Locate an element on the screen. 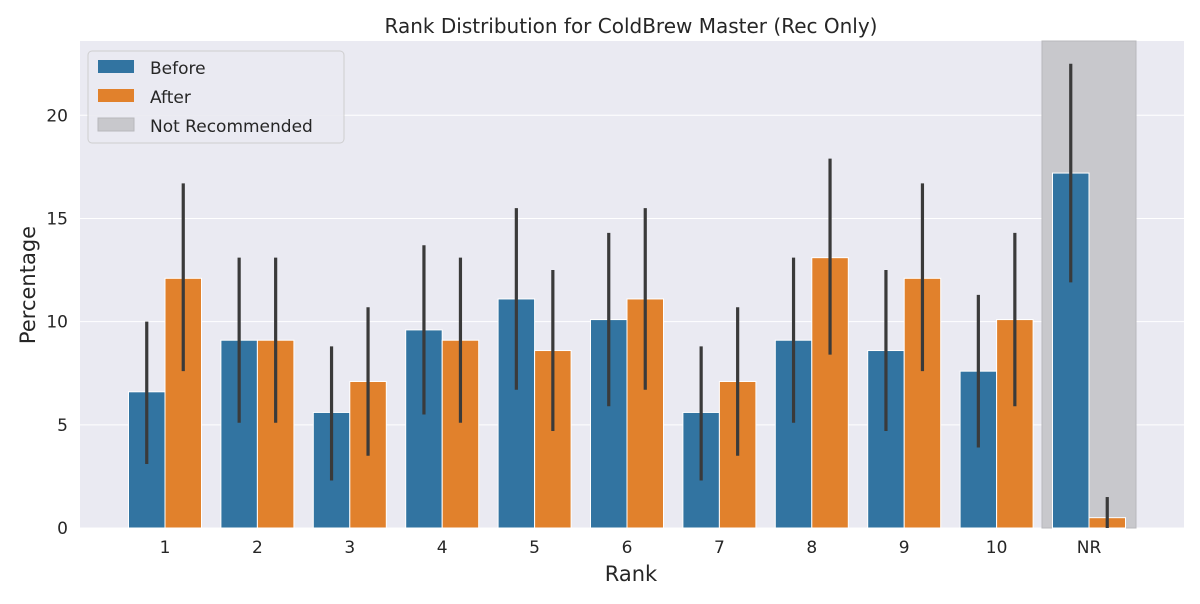 The image size is (1200, 604). x-tick-label: 9 is located at coordinates (904, 548).